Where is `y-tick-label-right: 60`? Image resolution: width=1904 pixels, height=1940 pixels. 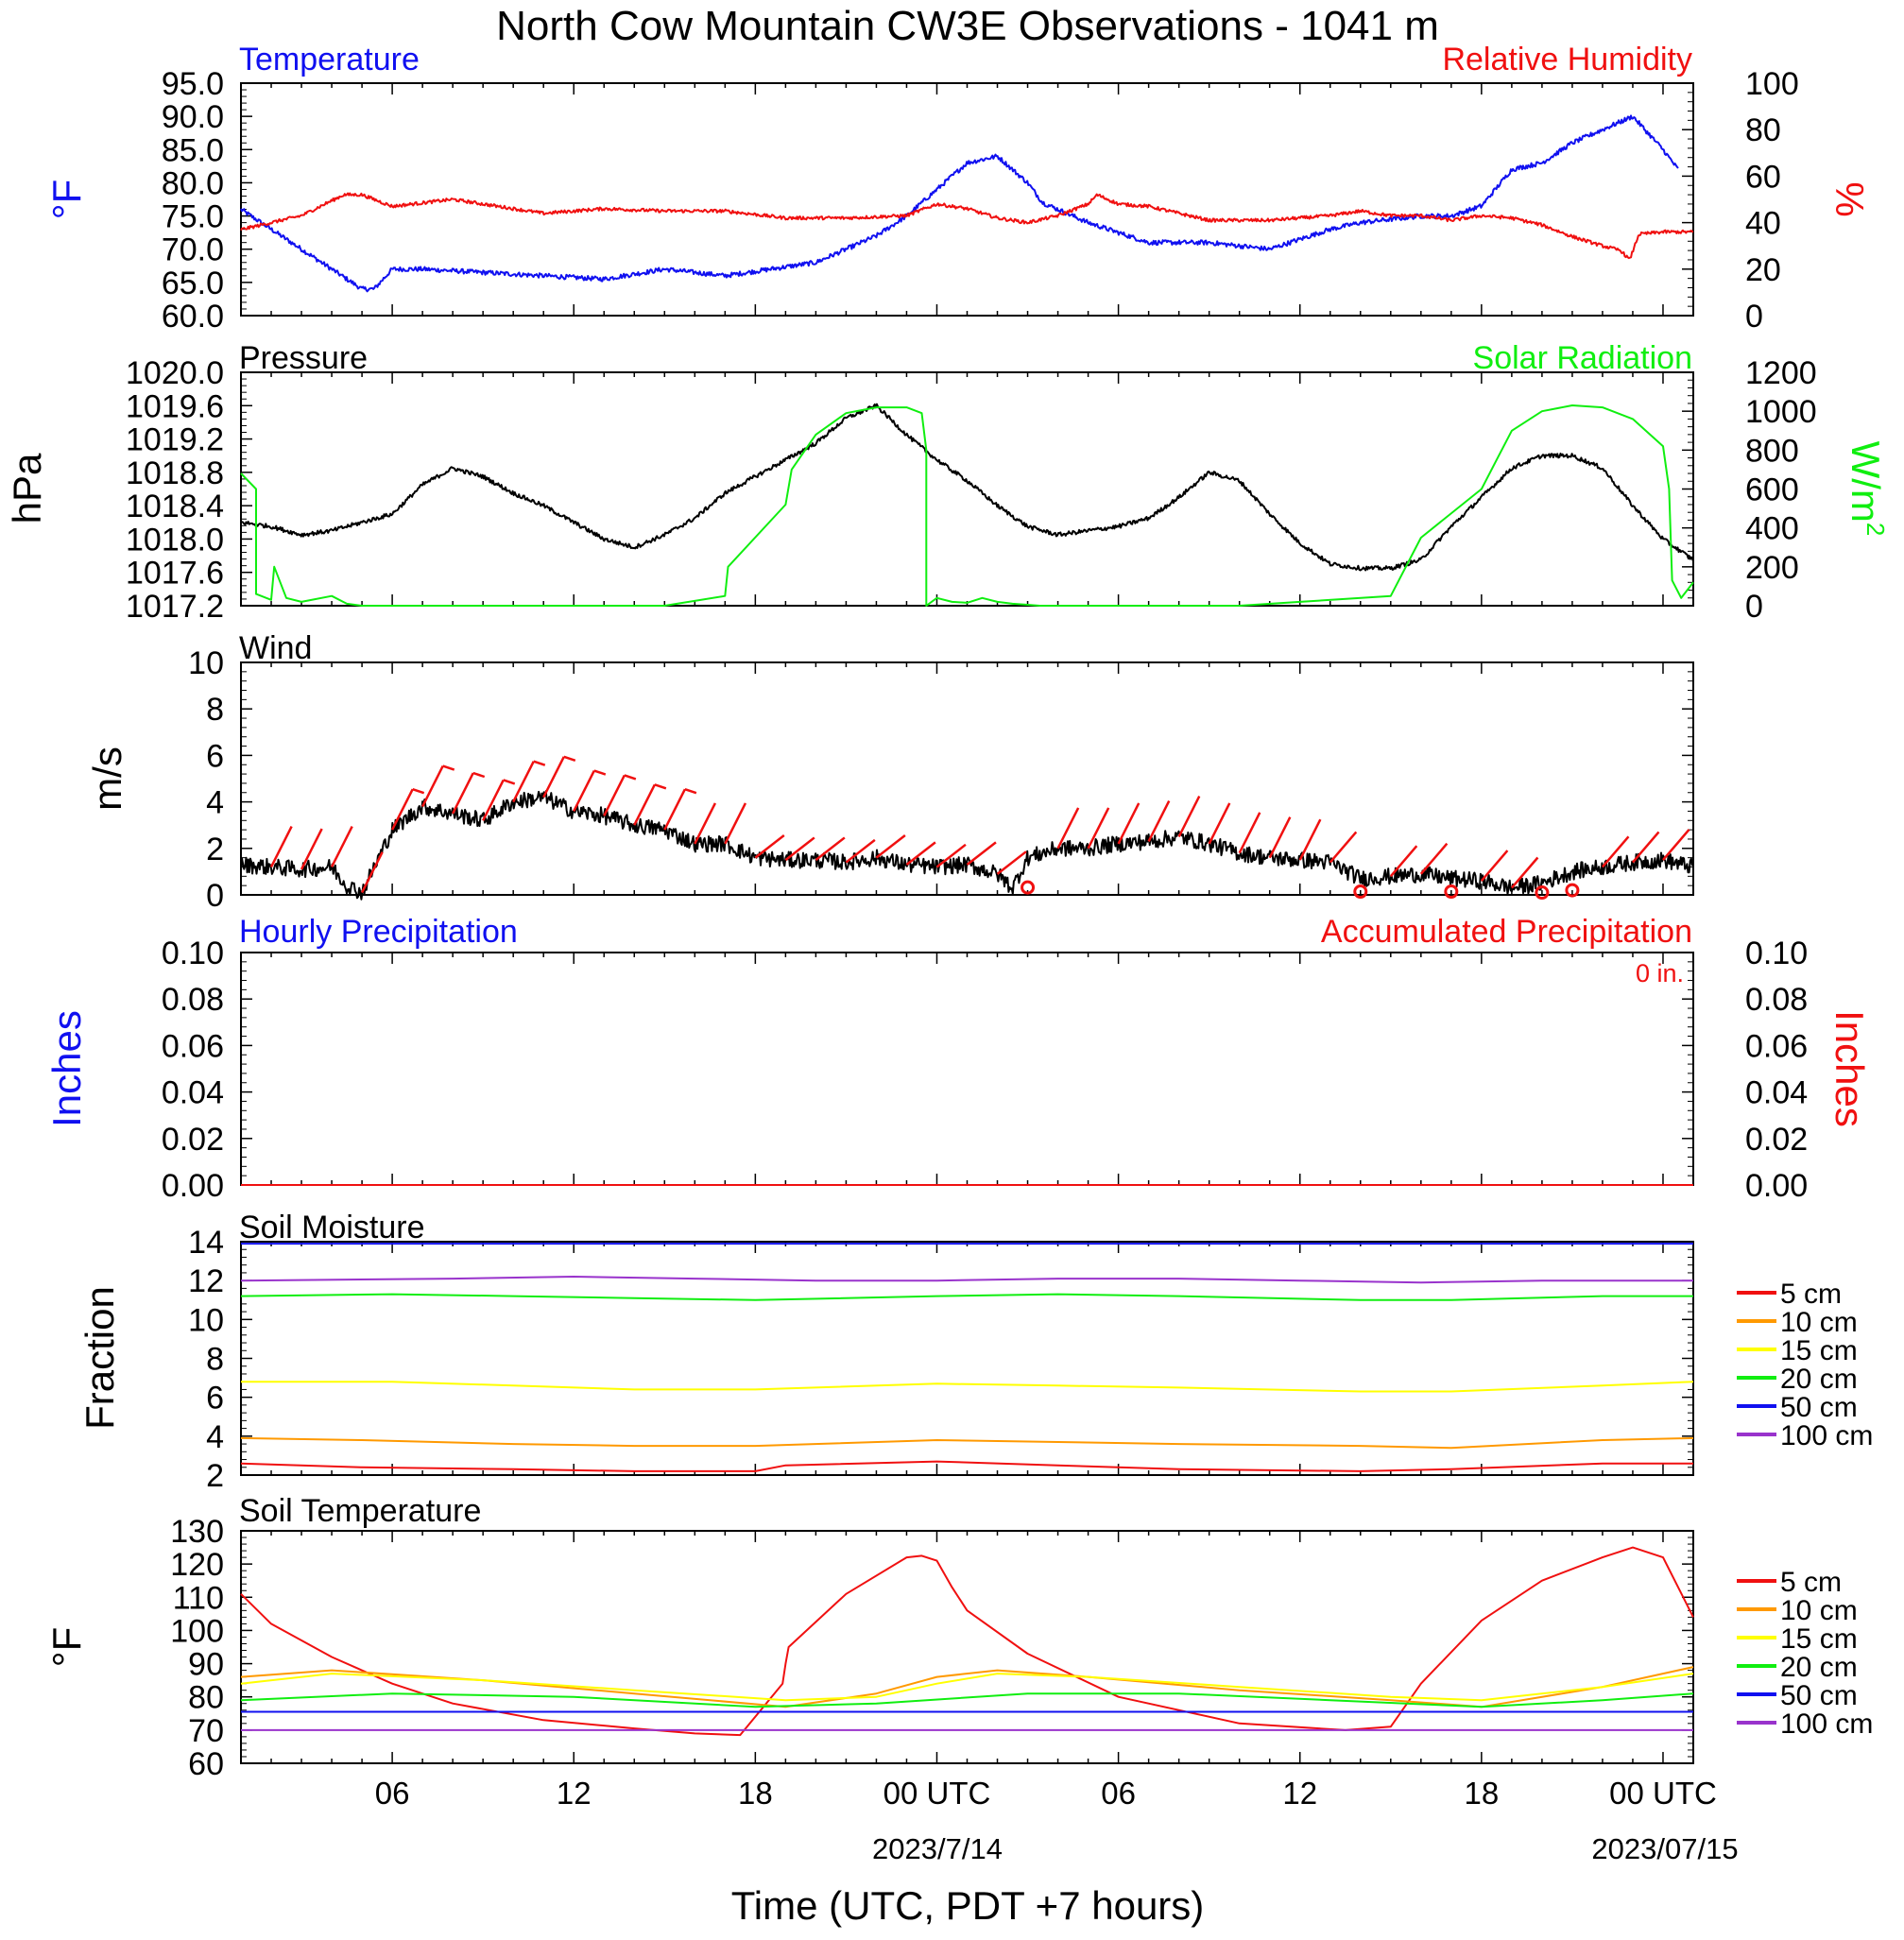
y-tick-label-right: 60 is located at coordinates (1763, 177).